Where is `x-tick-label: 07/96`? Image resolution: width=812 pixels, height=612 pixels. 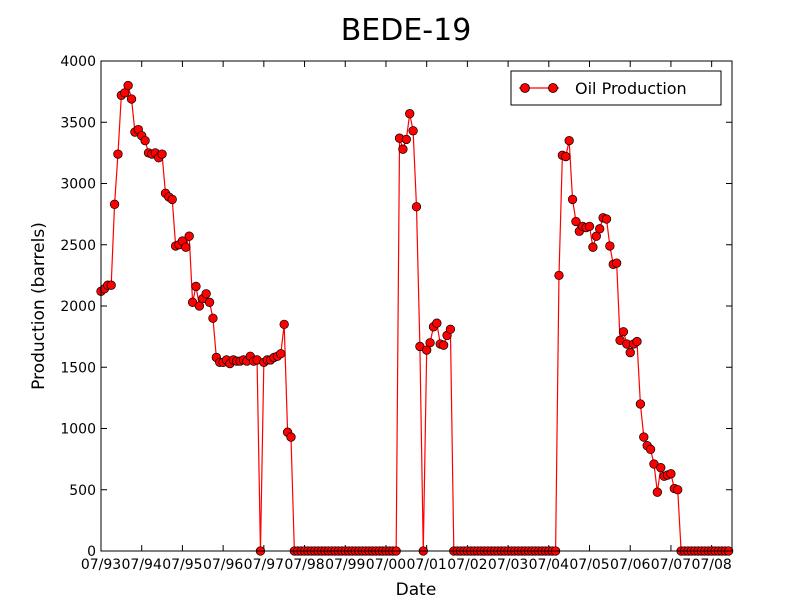
x-tick-label: 07/96 is located at coordinates (223, 565).